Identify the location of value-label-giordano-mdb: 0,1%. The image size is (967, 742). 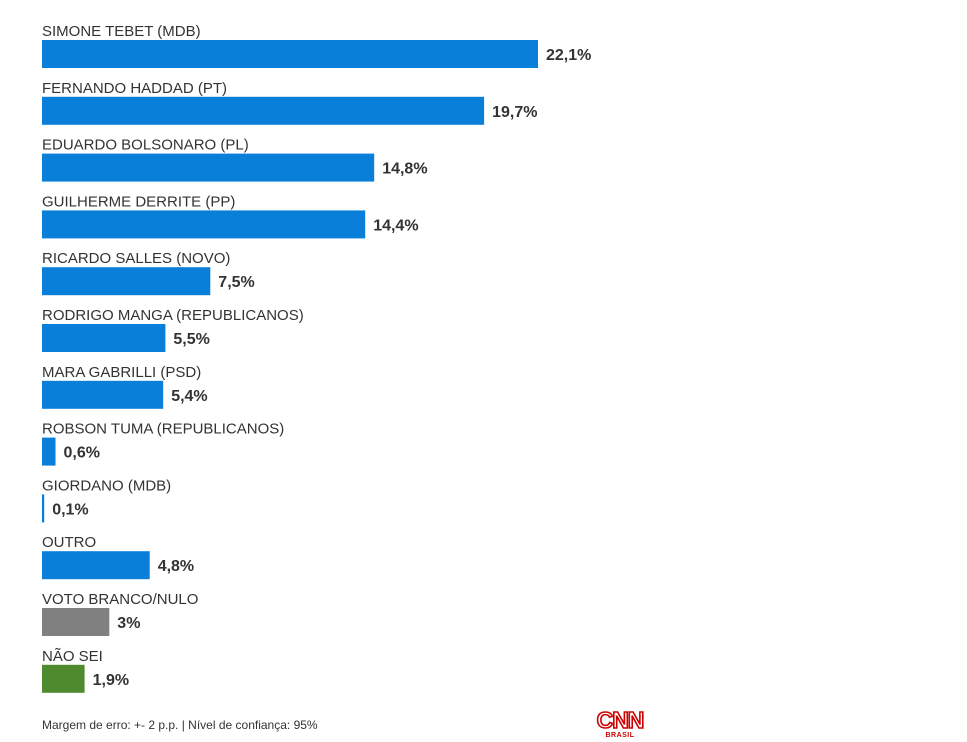
(70, 509).